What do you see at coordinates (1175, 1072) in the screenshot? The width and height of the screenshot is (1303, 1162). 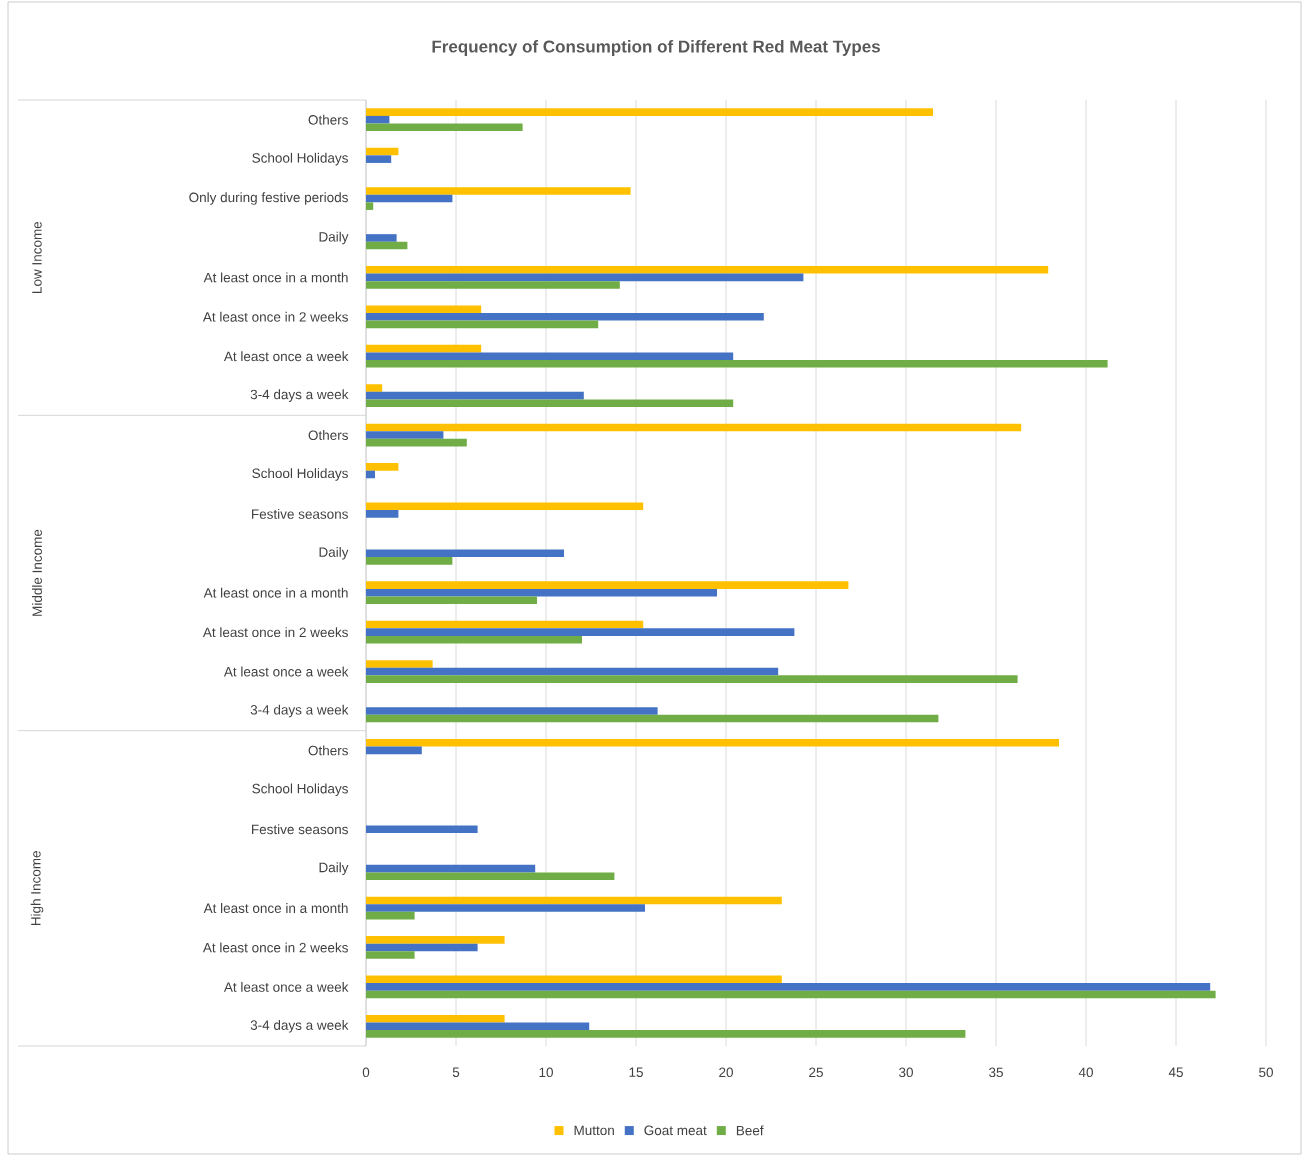 I see `x-tick-label: 45` at bounding box center [1175, 1072].